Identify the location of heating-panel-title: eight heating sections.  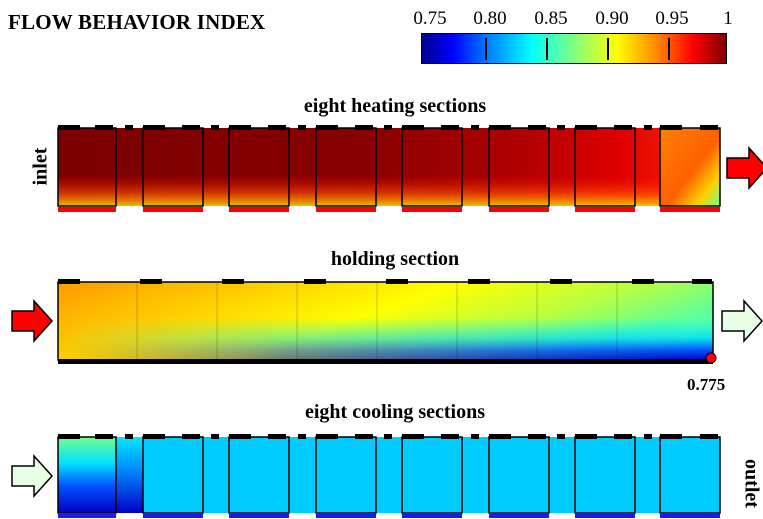
(395, 106).